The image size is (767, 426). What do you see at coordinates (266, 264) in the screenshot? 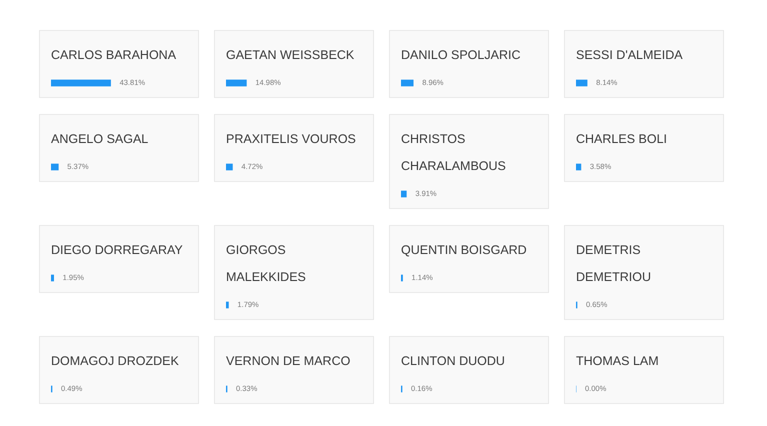
I see `y-tick-label: GIORGOS MALEKKIDES` at bounding box center [266, 264].